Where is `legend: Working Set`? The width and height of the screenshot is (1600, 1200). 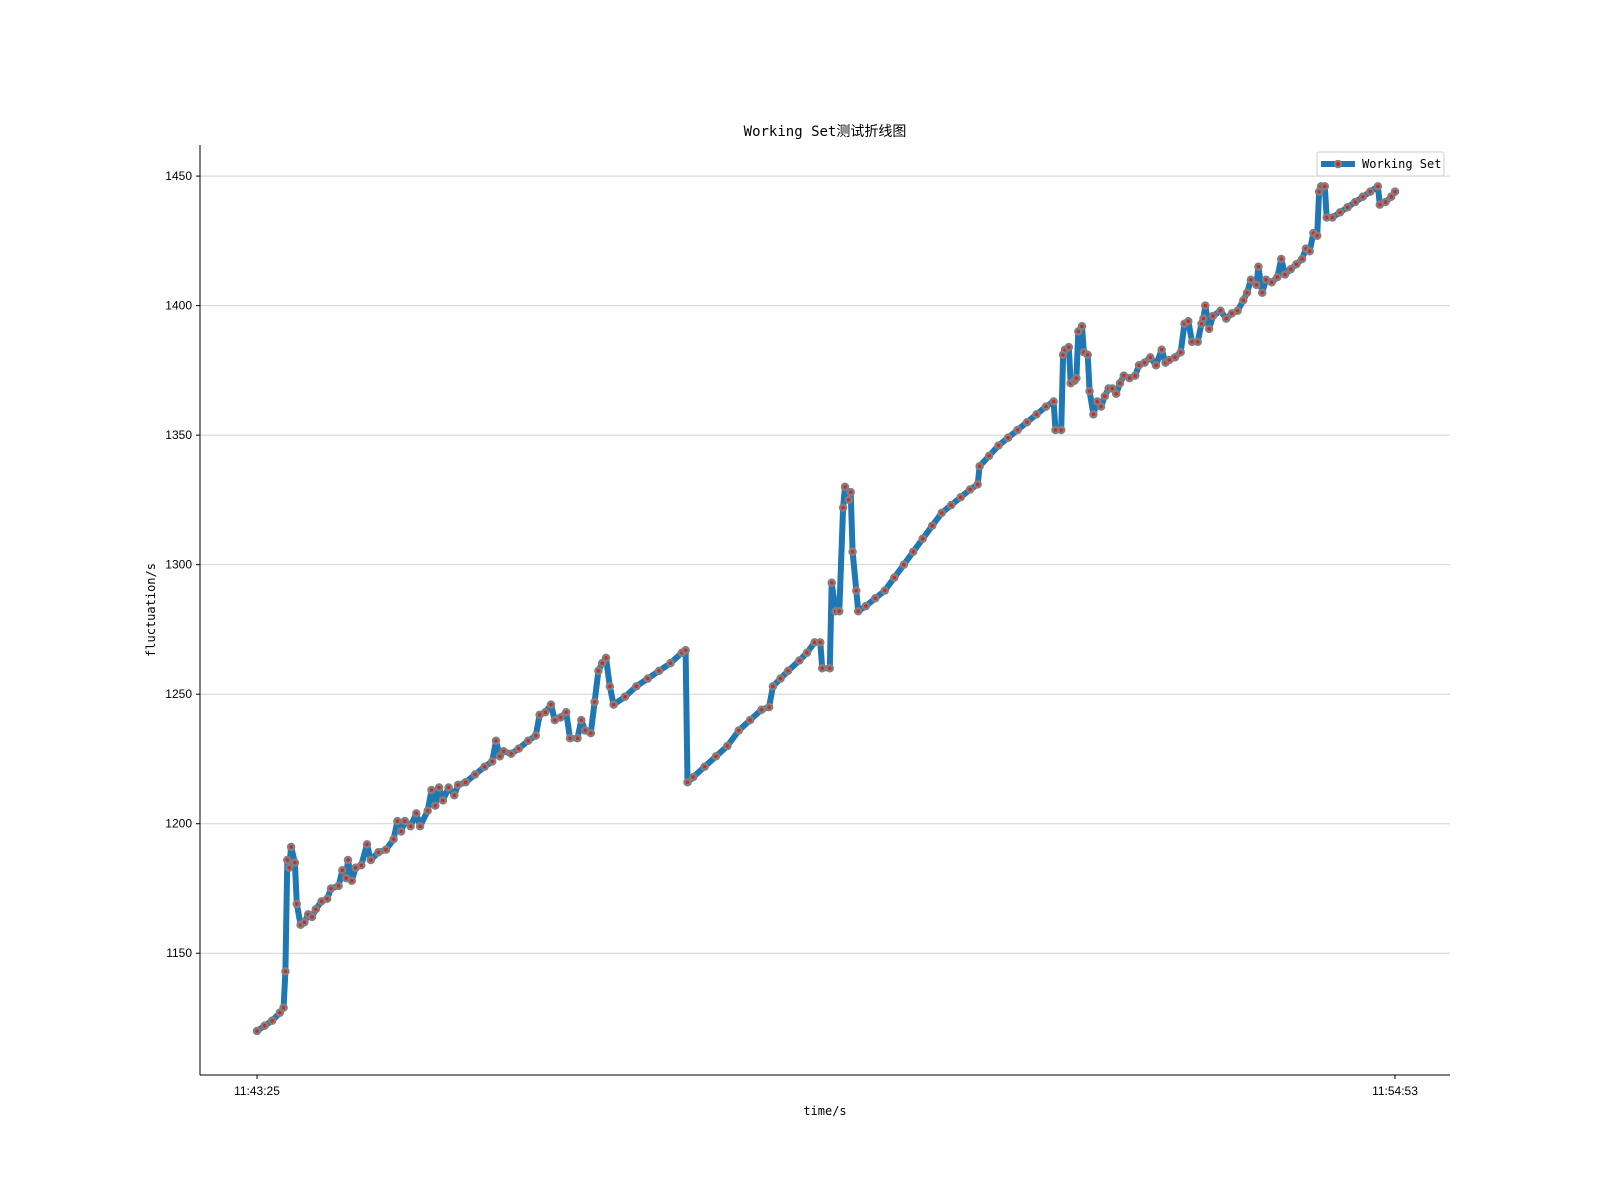
legend: Working Set is located at coordinates (1380, 164).